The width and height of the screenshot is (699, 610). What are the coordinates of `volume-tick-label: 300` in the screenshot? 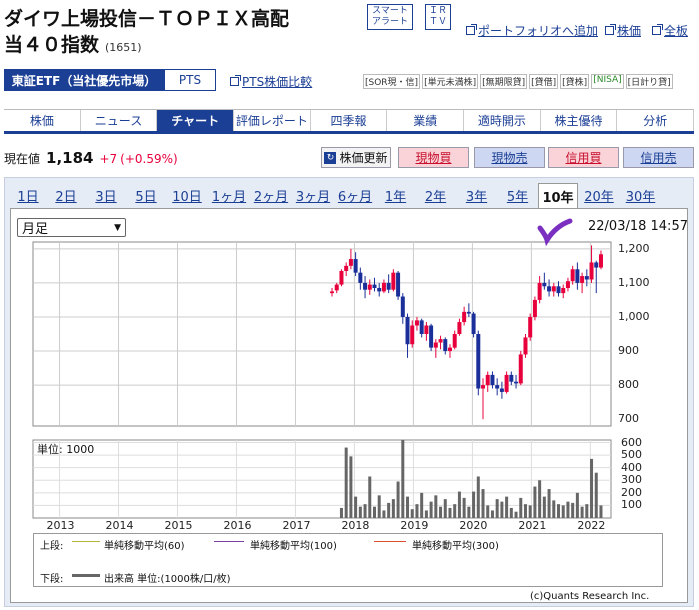 It's located at (631, 480).